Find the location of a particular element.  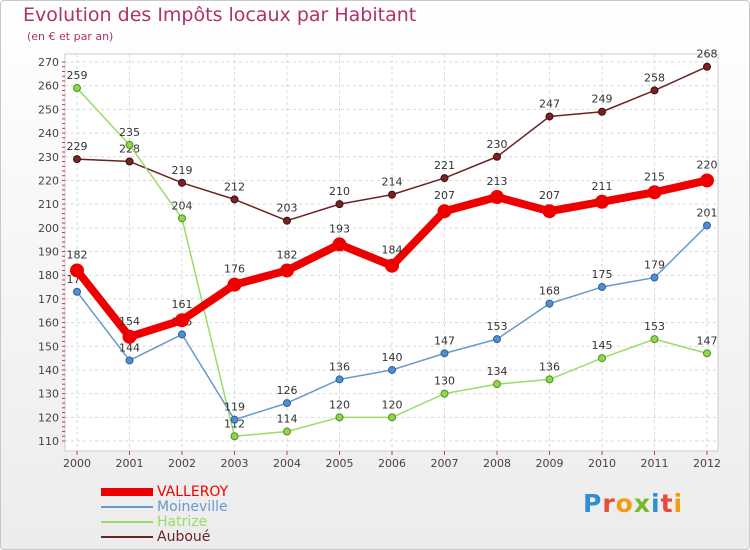

y-tick-label: 120 is located at coordinates (48, 417).